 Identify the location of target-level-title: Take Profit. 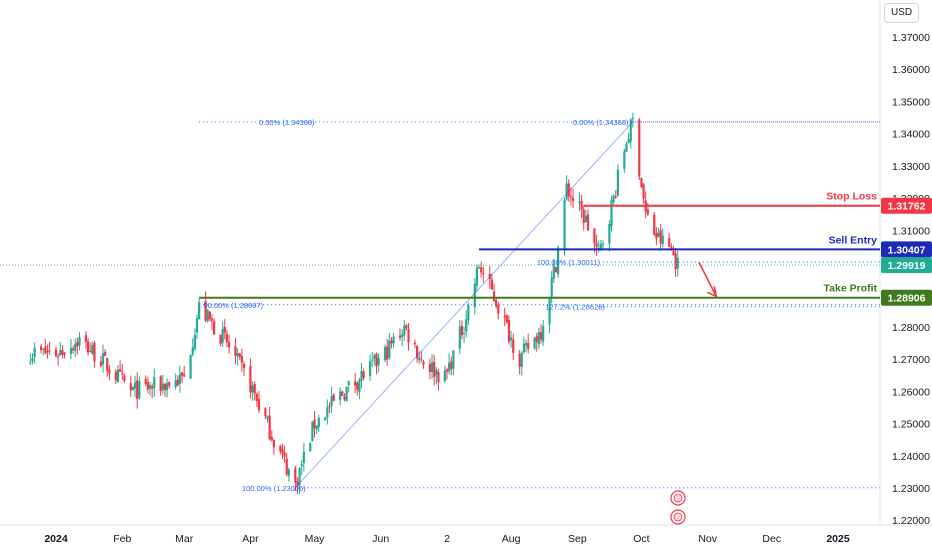
(851, 289).